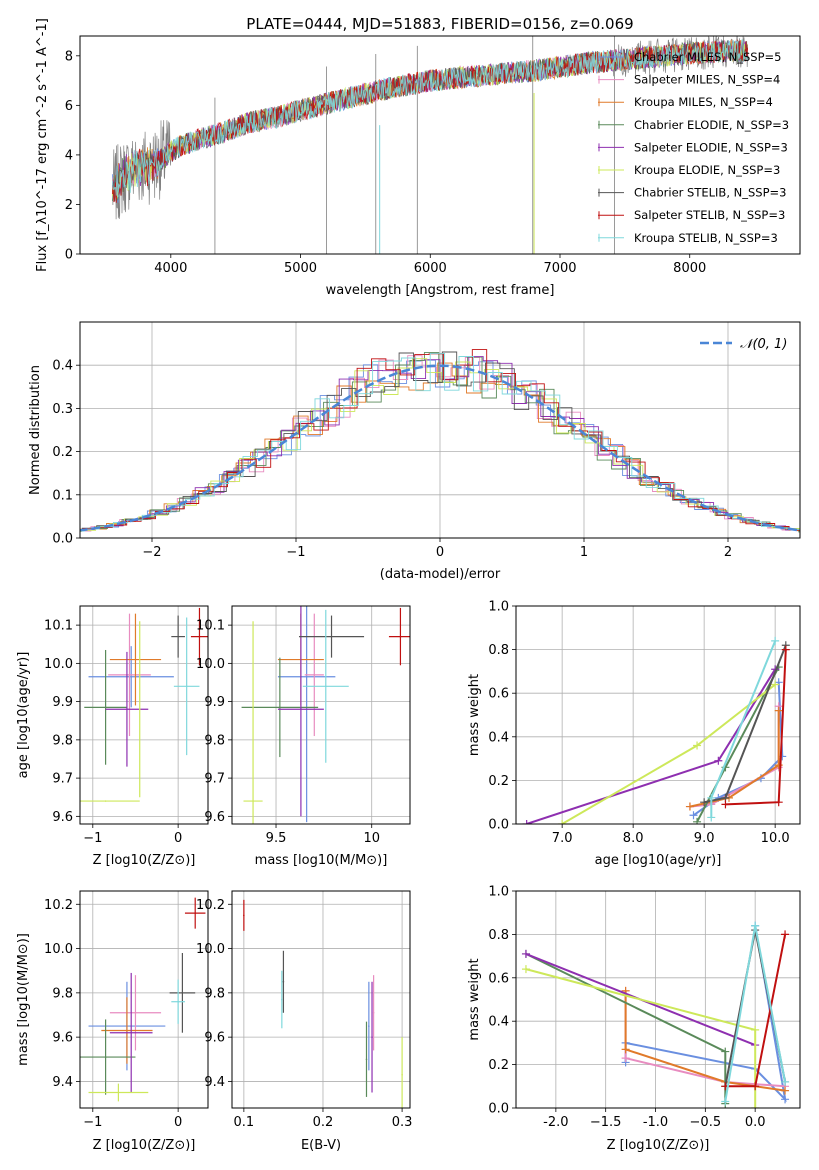 The image size is (819, 1170). Describe the element at coordinates (371, 838) in the screenshot. I see `x-tick-label: 10` at that location.